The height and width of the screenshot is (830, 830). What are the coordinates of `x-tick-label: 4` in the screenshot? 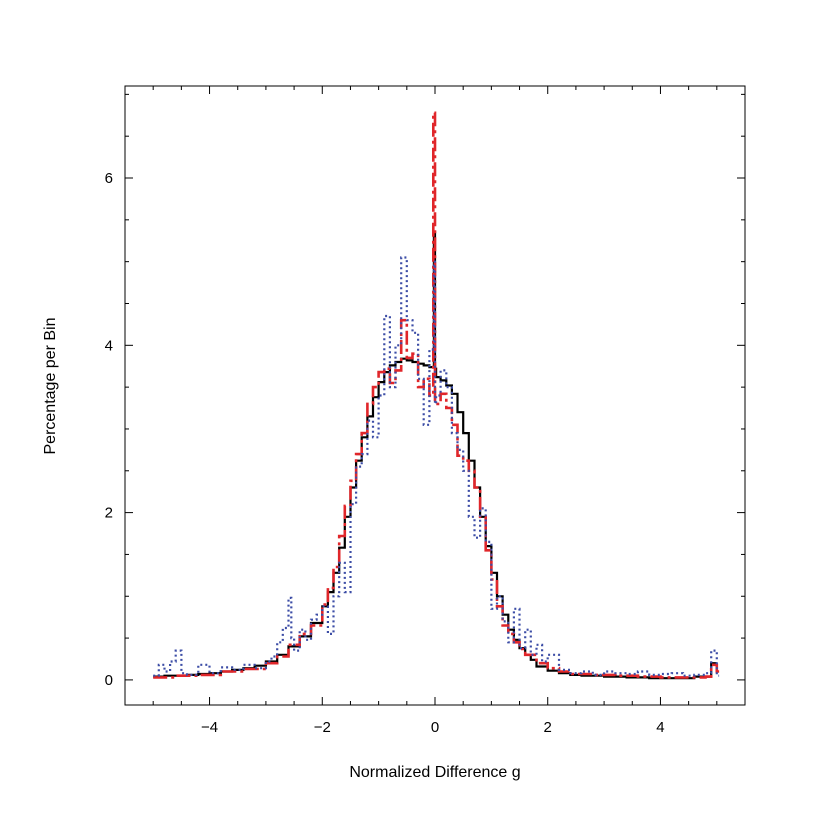 It's located at (660, 727).